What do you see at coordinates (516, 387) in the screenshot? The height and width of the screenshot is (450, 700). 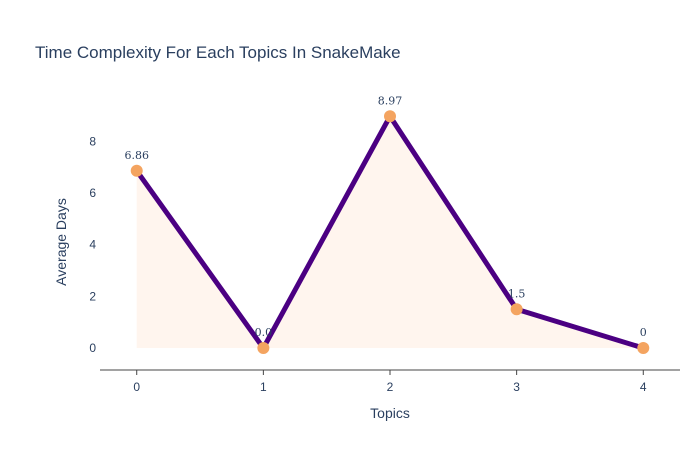 I see `x-tick-label-3: 3` at bounding box center [516, 387].